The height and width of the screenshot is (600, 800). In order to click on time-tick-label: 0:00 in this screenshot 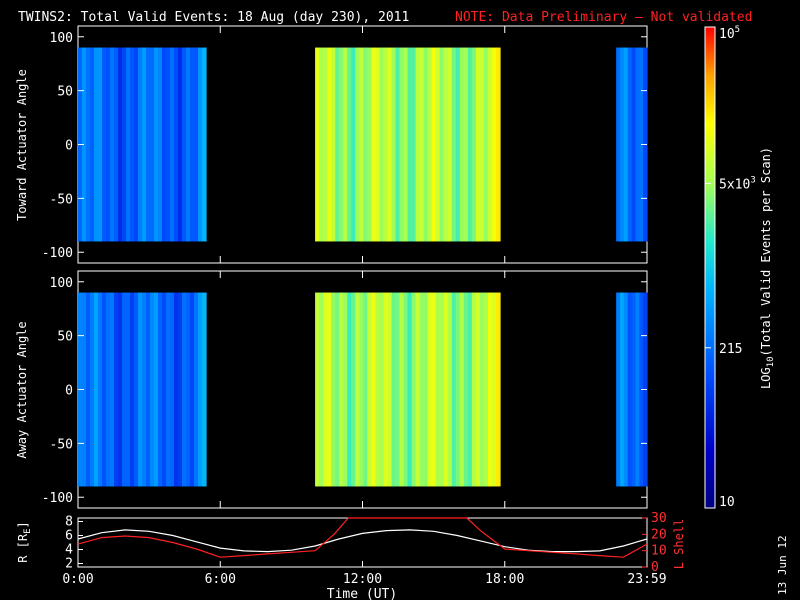, I will do `click(77, 579)`.